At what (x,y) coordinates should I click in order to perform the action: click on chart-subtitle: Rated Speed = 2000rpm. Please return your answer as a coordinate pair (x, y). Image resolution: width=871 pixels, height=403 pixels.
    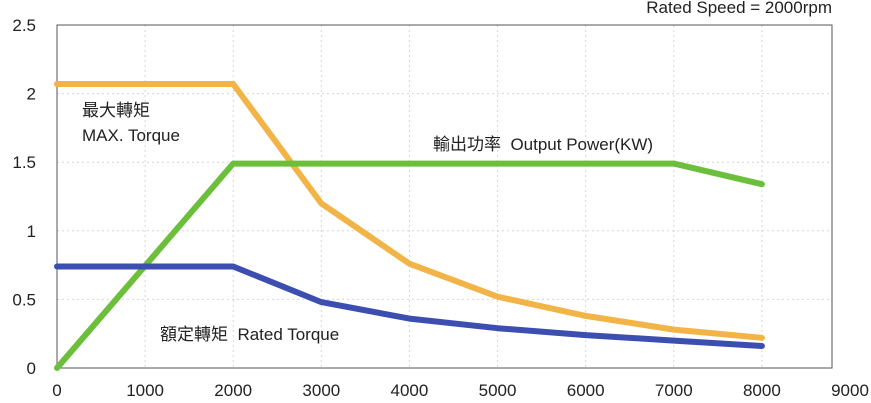
    Looking at the image, I should click on (739, 8).